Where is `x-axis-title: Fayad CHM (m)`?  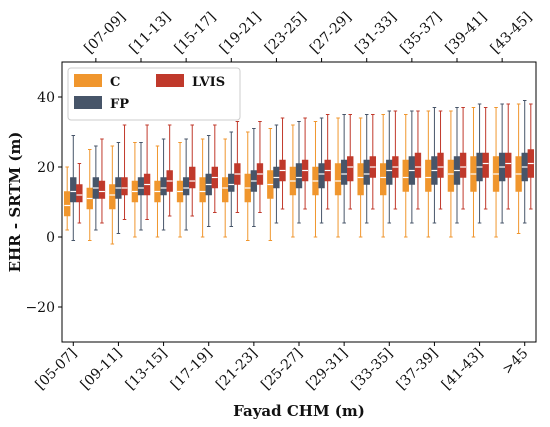 x-axis-title: Fayad CHM (m) is located at coordinates (299, 411).